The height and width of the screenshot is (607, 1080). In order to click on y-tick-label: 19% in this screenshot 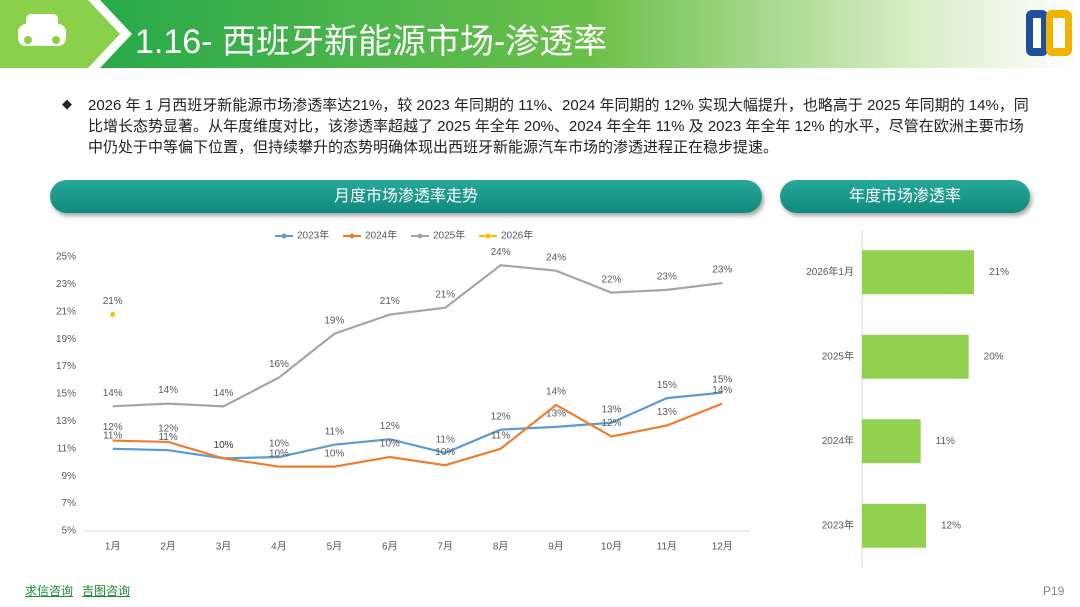, I will do `click(66, 339)`.